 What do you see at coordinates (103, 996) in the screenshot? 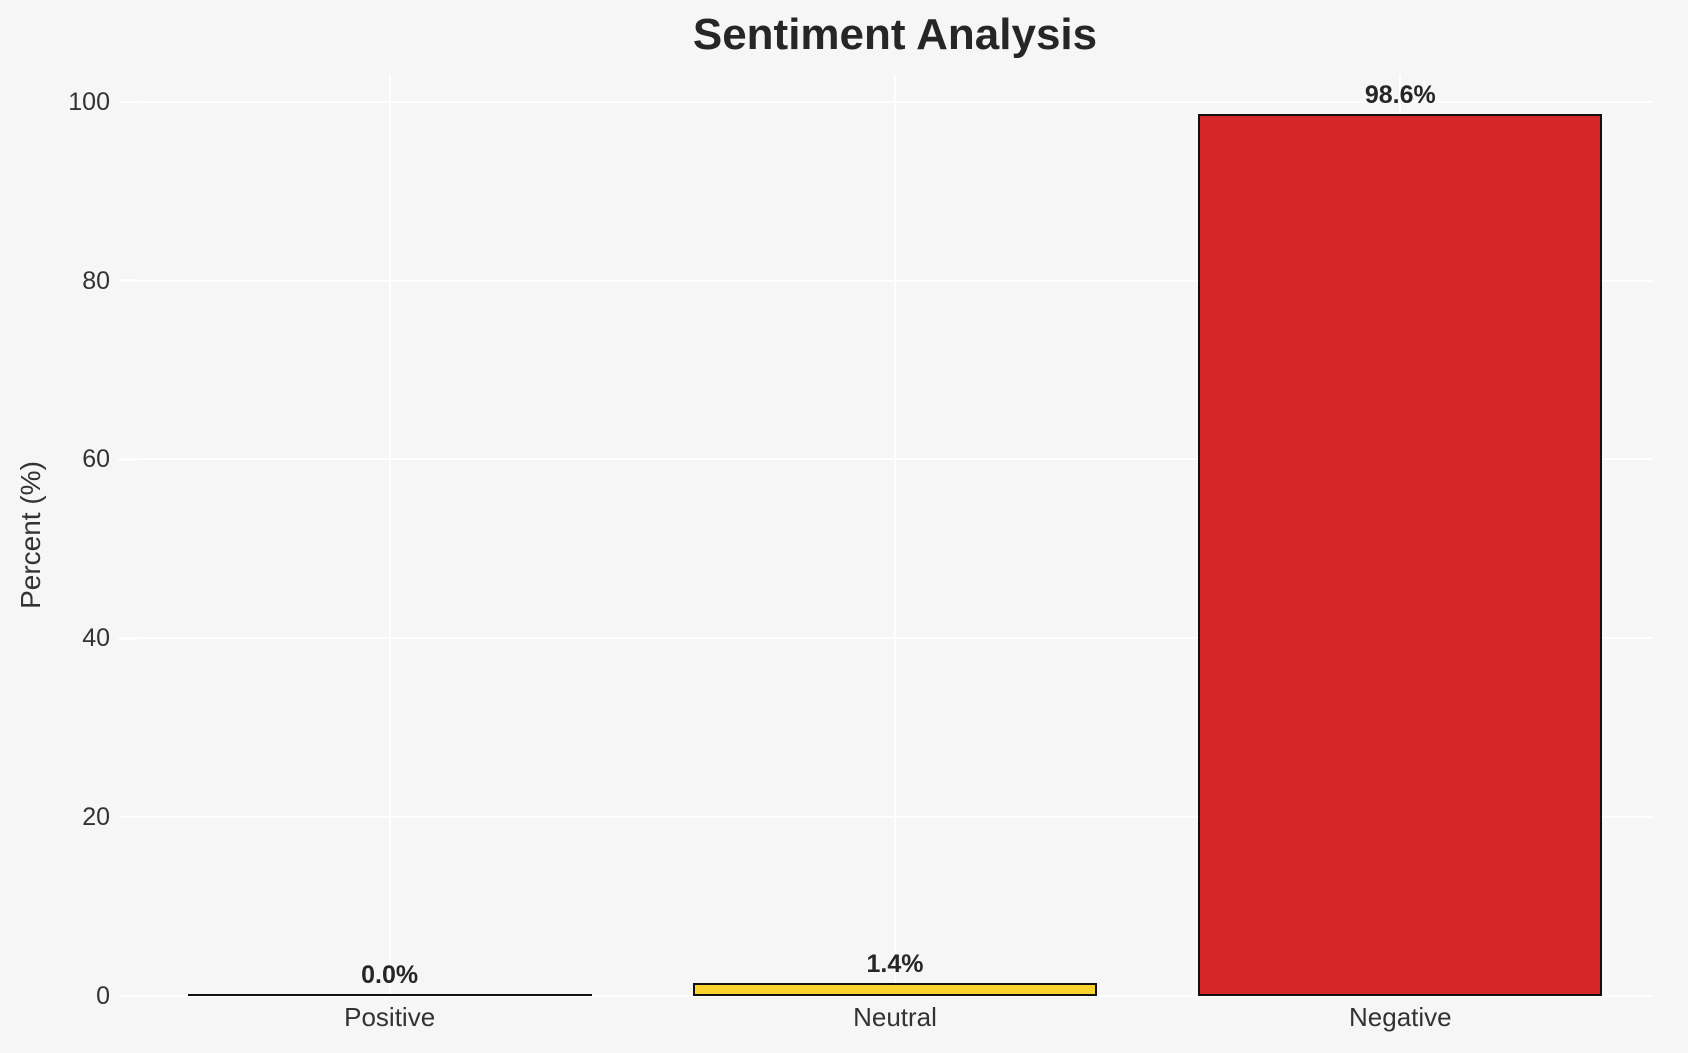
I see `y-tick-label: 0` at bounding box center [103, 996].